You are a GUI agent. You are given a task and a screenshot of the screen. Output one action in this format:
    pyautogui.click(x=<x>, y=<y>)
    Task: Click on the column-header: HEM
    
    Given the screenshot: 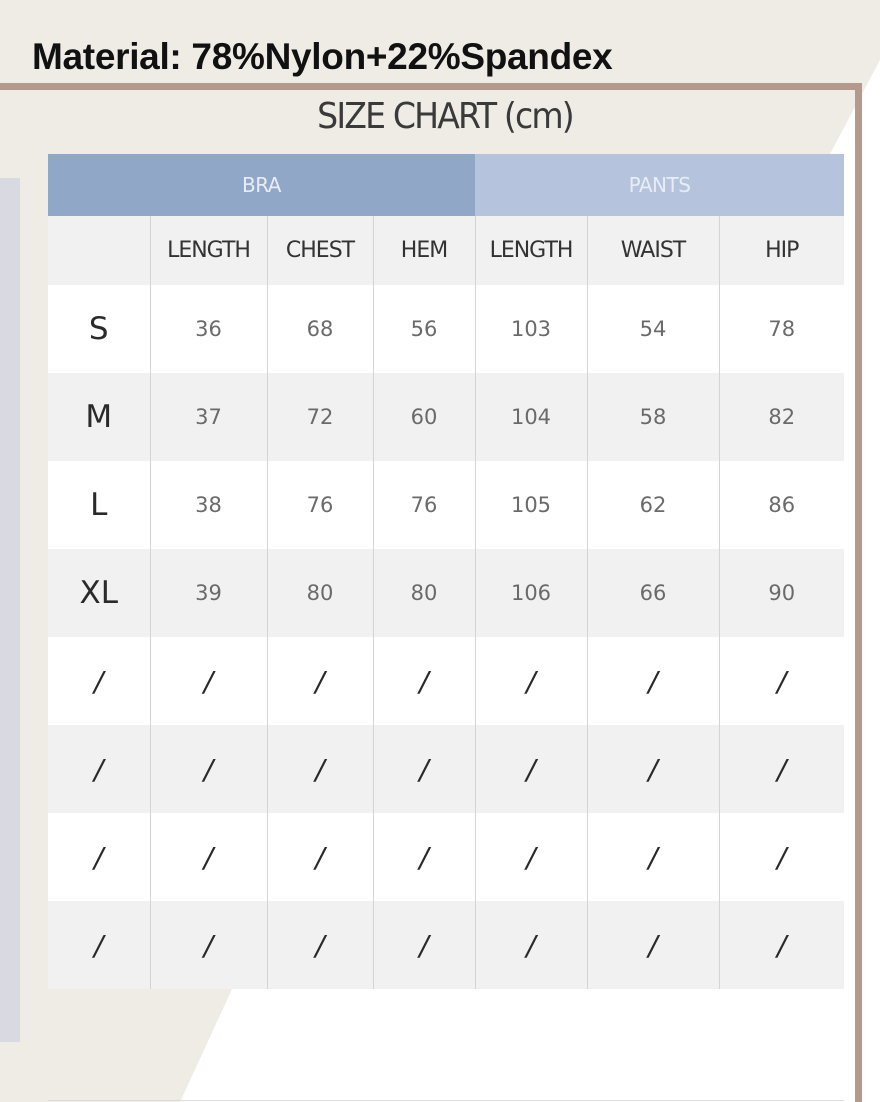 What is the action you would take?
    pyautogui.click(x=423, y=250)
    